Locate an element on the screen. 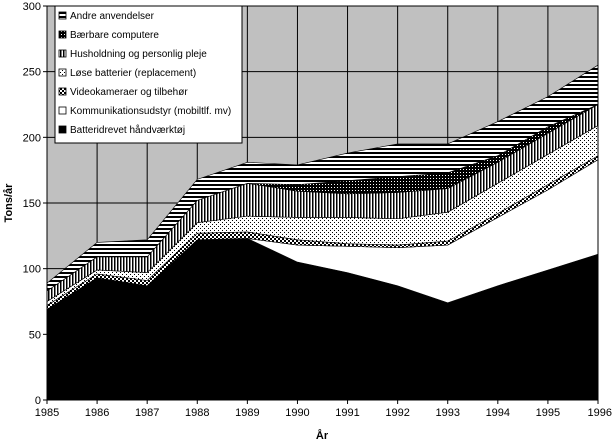 This screenshot has width=613, height=443. y-tick-label: 150 is located at coordinates (32, 204).